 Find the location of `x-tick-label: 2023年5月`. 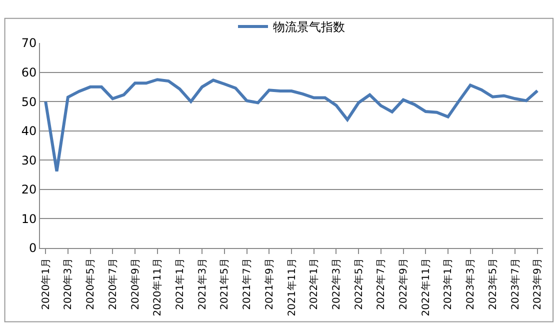

x-tick-label: 2023年5月 is located at coordinates (492, 284).